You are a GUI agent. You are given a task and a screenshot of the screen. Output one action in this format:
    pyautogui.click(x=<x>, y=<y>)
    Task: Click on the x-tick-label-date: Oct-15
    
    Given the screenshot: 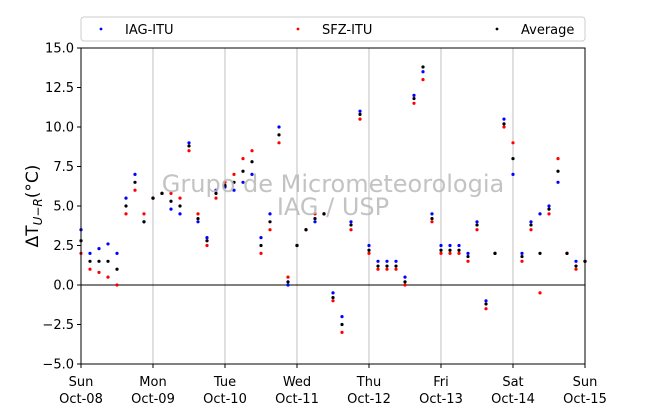 What is the action you would take?
    pyautogui.click(x=585, y=399)
    